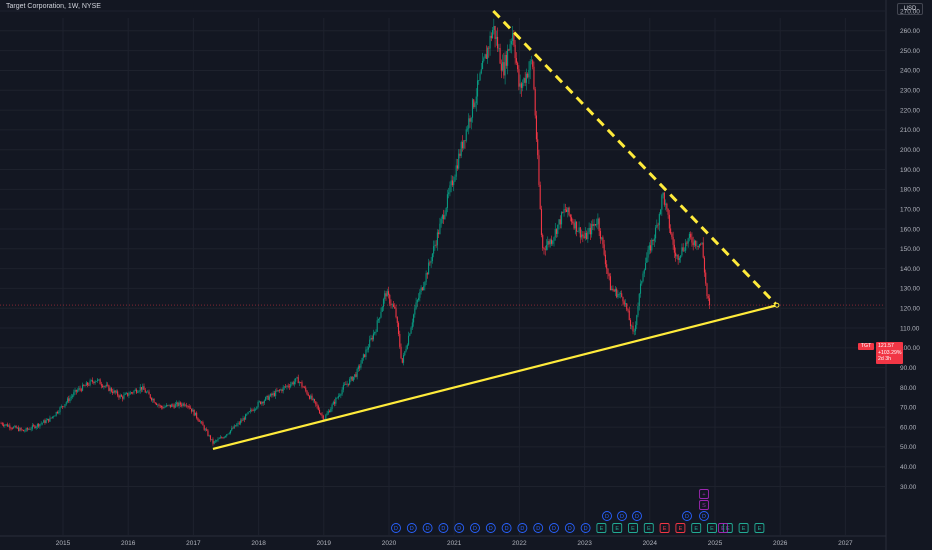  Describe the element at coordinates (617, 528) in the screenshot. I see `earnings-marker: E` at that location.